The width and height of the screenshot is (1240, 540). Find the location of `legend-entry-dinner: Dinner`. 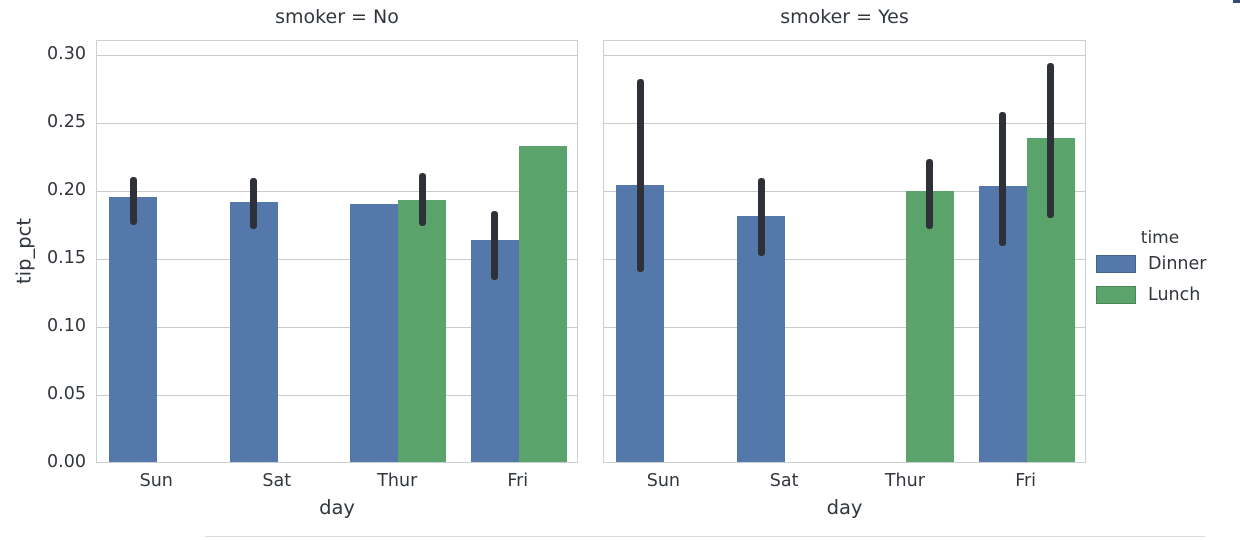

legend-entry-dinner: Dinner is located at coordinates (1166, 264).